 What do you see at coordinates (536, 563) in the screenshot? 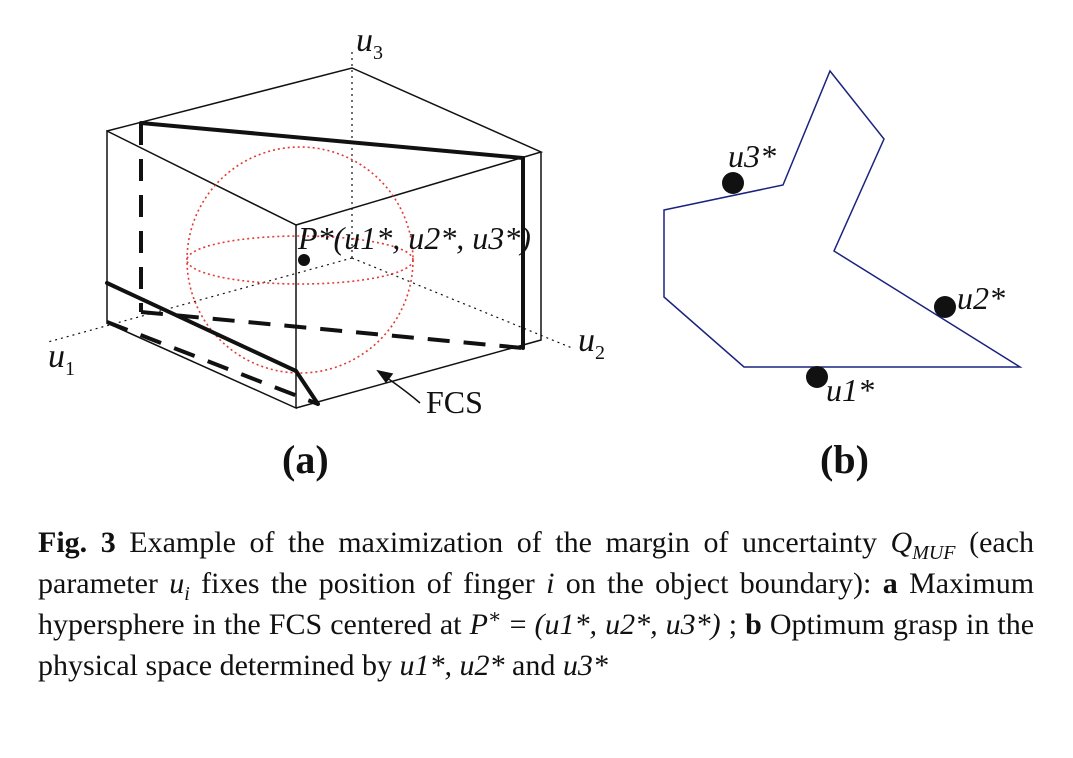
I see `caption-text-2: (each parameter` at bounding box center [536, 563].